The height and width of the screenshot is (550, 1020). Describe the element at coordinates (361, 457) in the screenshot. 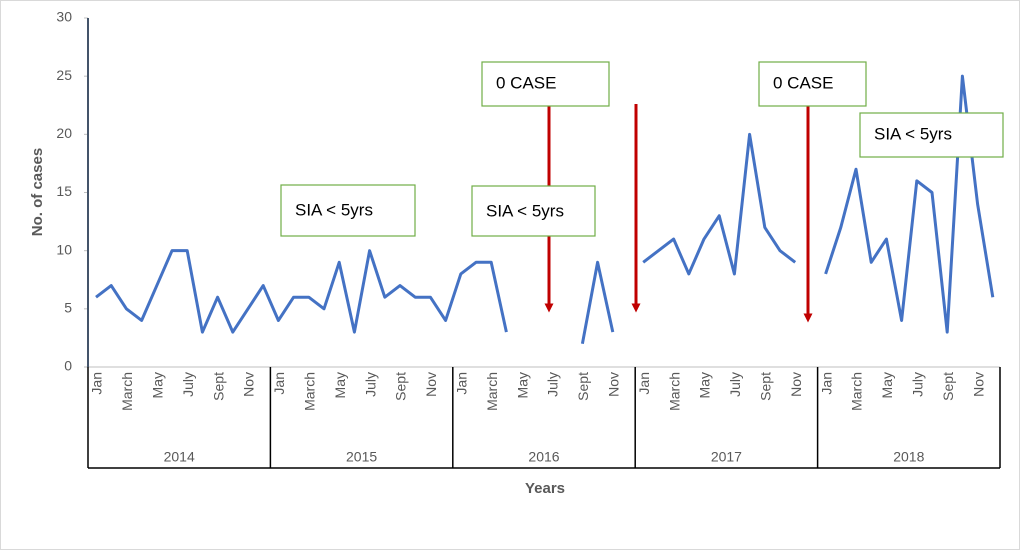

I see `group-label: 2015` at that location.